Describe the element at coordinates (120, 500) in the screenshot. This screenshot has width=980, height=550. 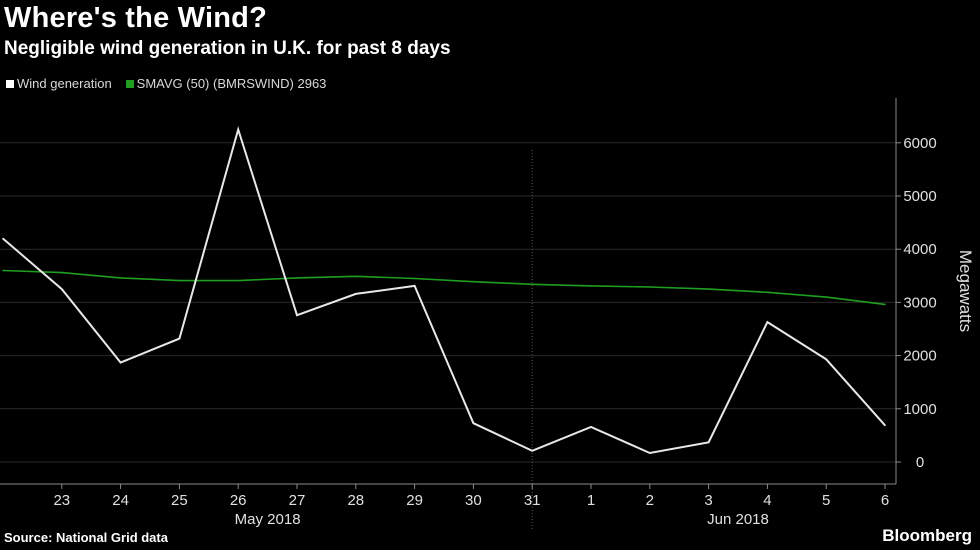
I see `x-tick-label-1: 24` at that location.